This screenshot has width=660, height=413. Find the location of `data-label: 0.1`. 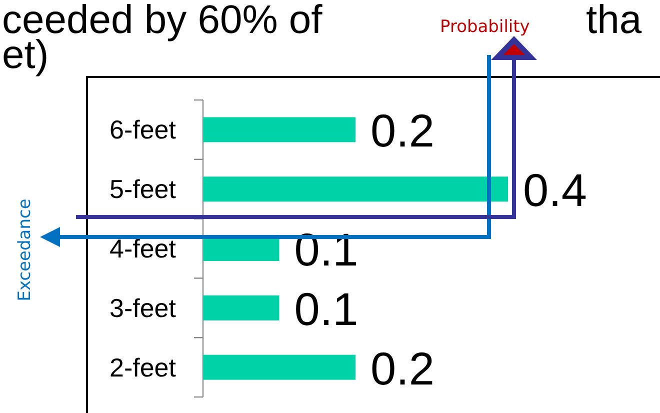

data-label: 0.1 is located at coordinates (326, 308).